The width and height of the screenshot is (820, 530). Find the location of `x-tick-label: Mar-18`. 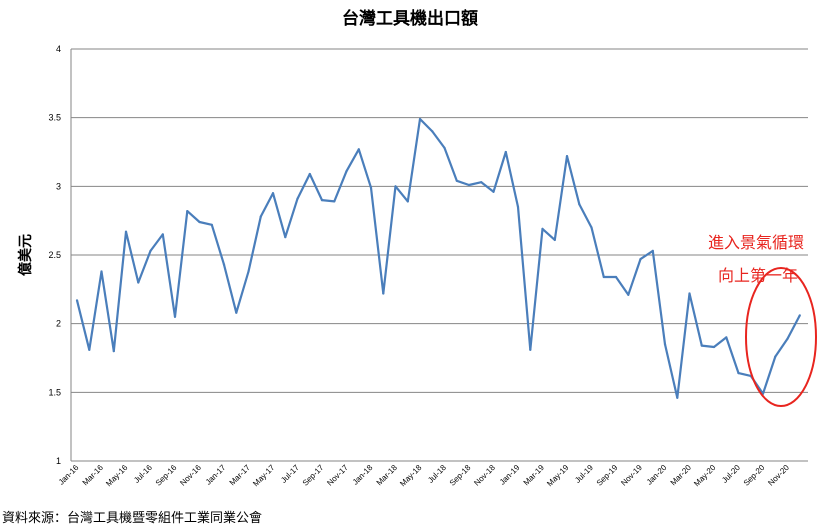

x-tick-label: Mar-18 is located at coordinates (387, 475).